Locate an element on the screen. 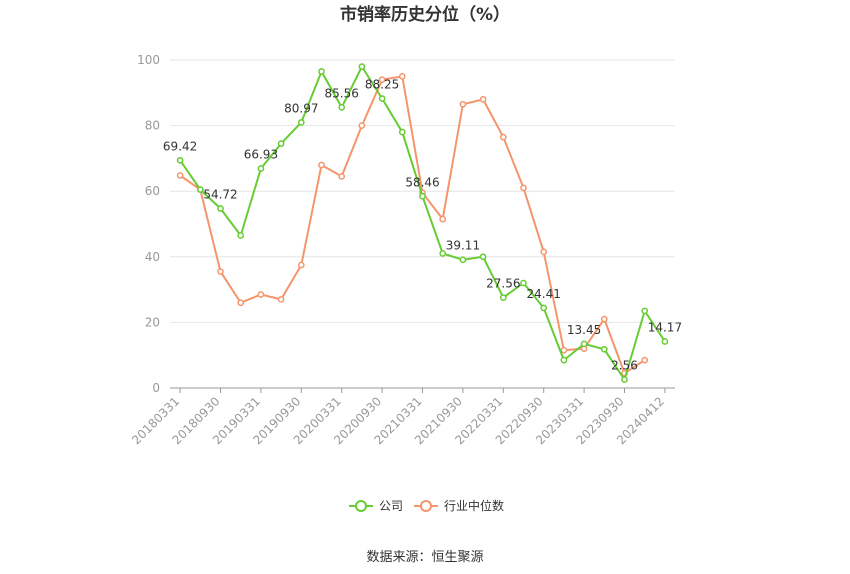 The width and height of the screenshot is (850, 574). legend-label: 行业中位数 is located at coordinates (474, 505).